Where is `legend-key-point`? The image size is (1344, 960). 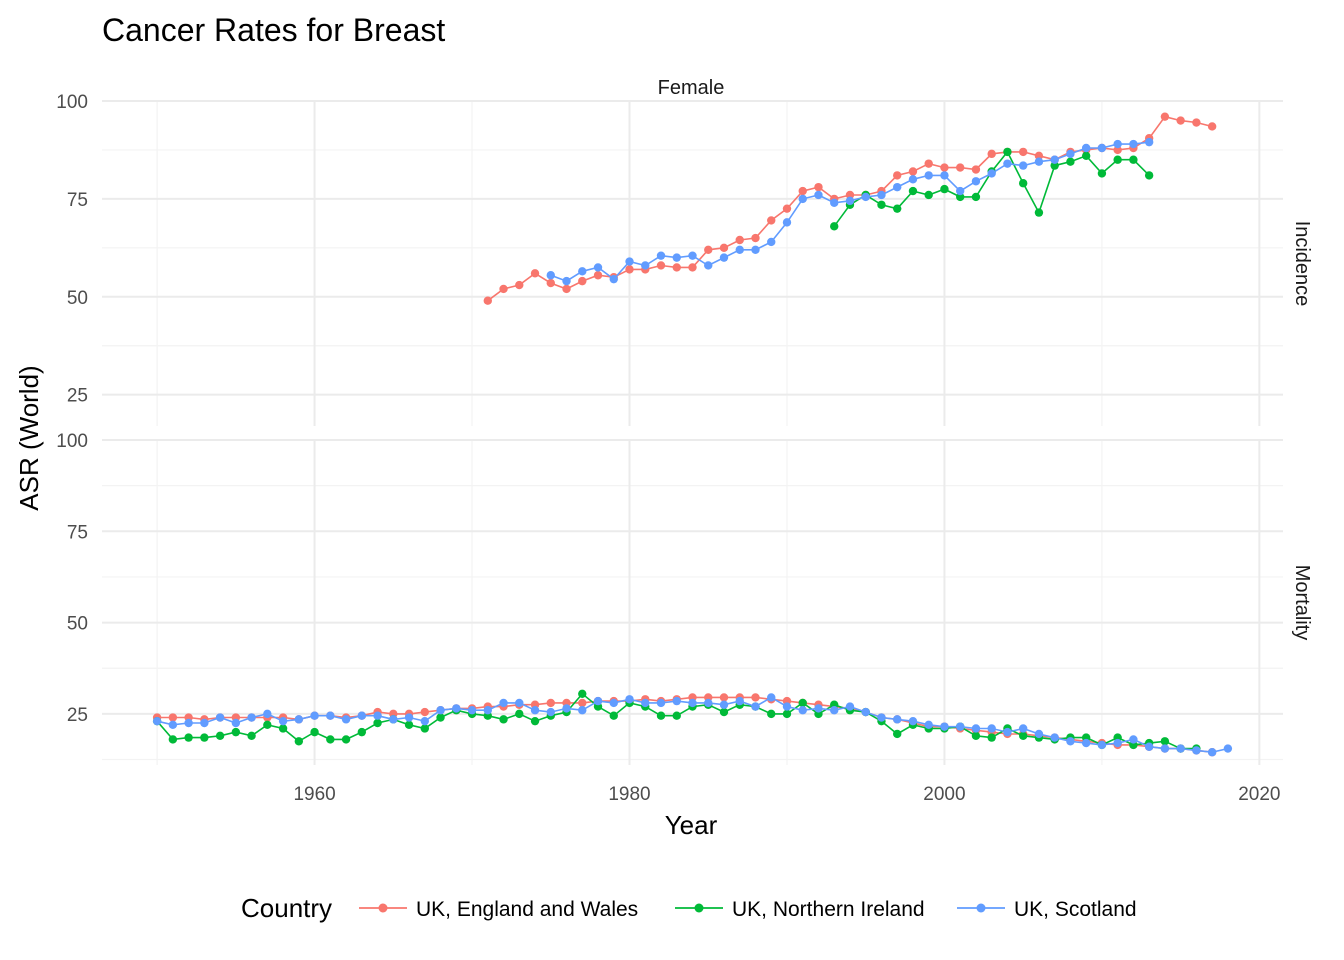
legend-key-point is located at coordinates (699, 908).